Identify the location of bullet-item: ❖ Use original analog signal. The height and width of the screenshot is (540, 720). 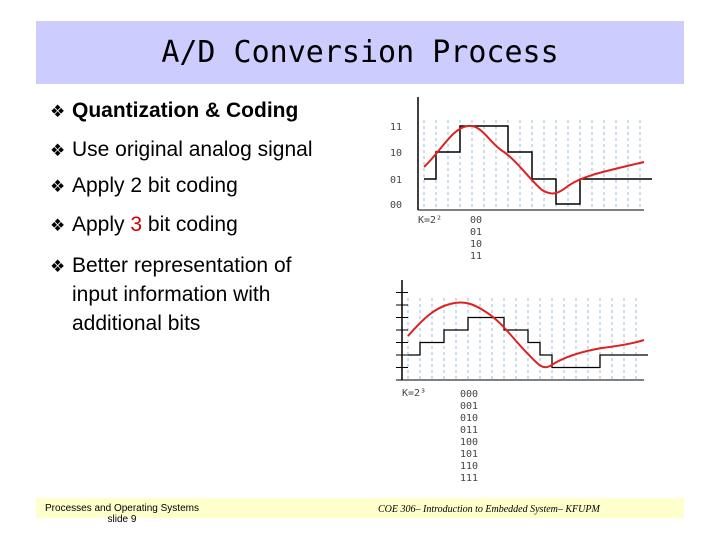
(181, 149).